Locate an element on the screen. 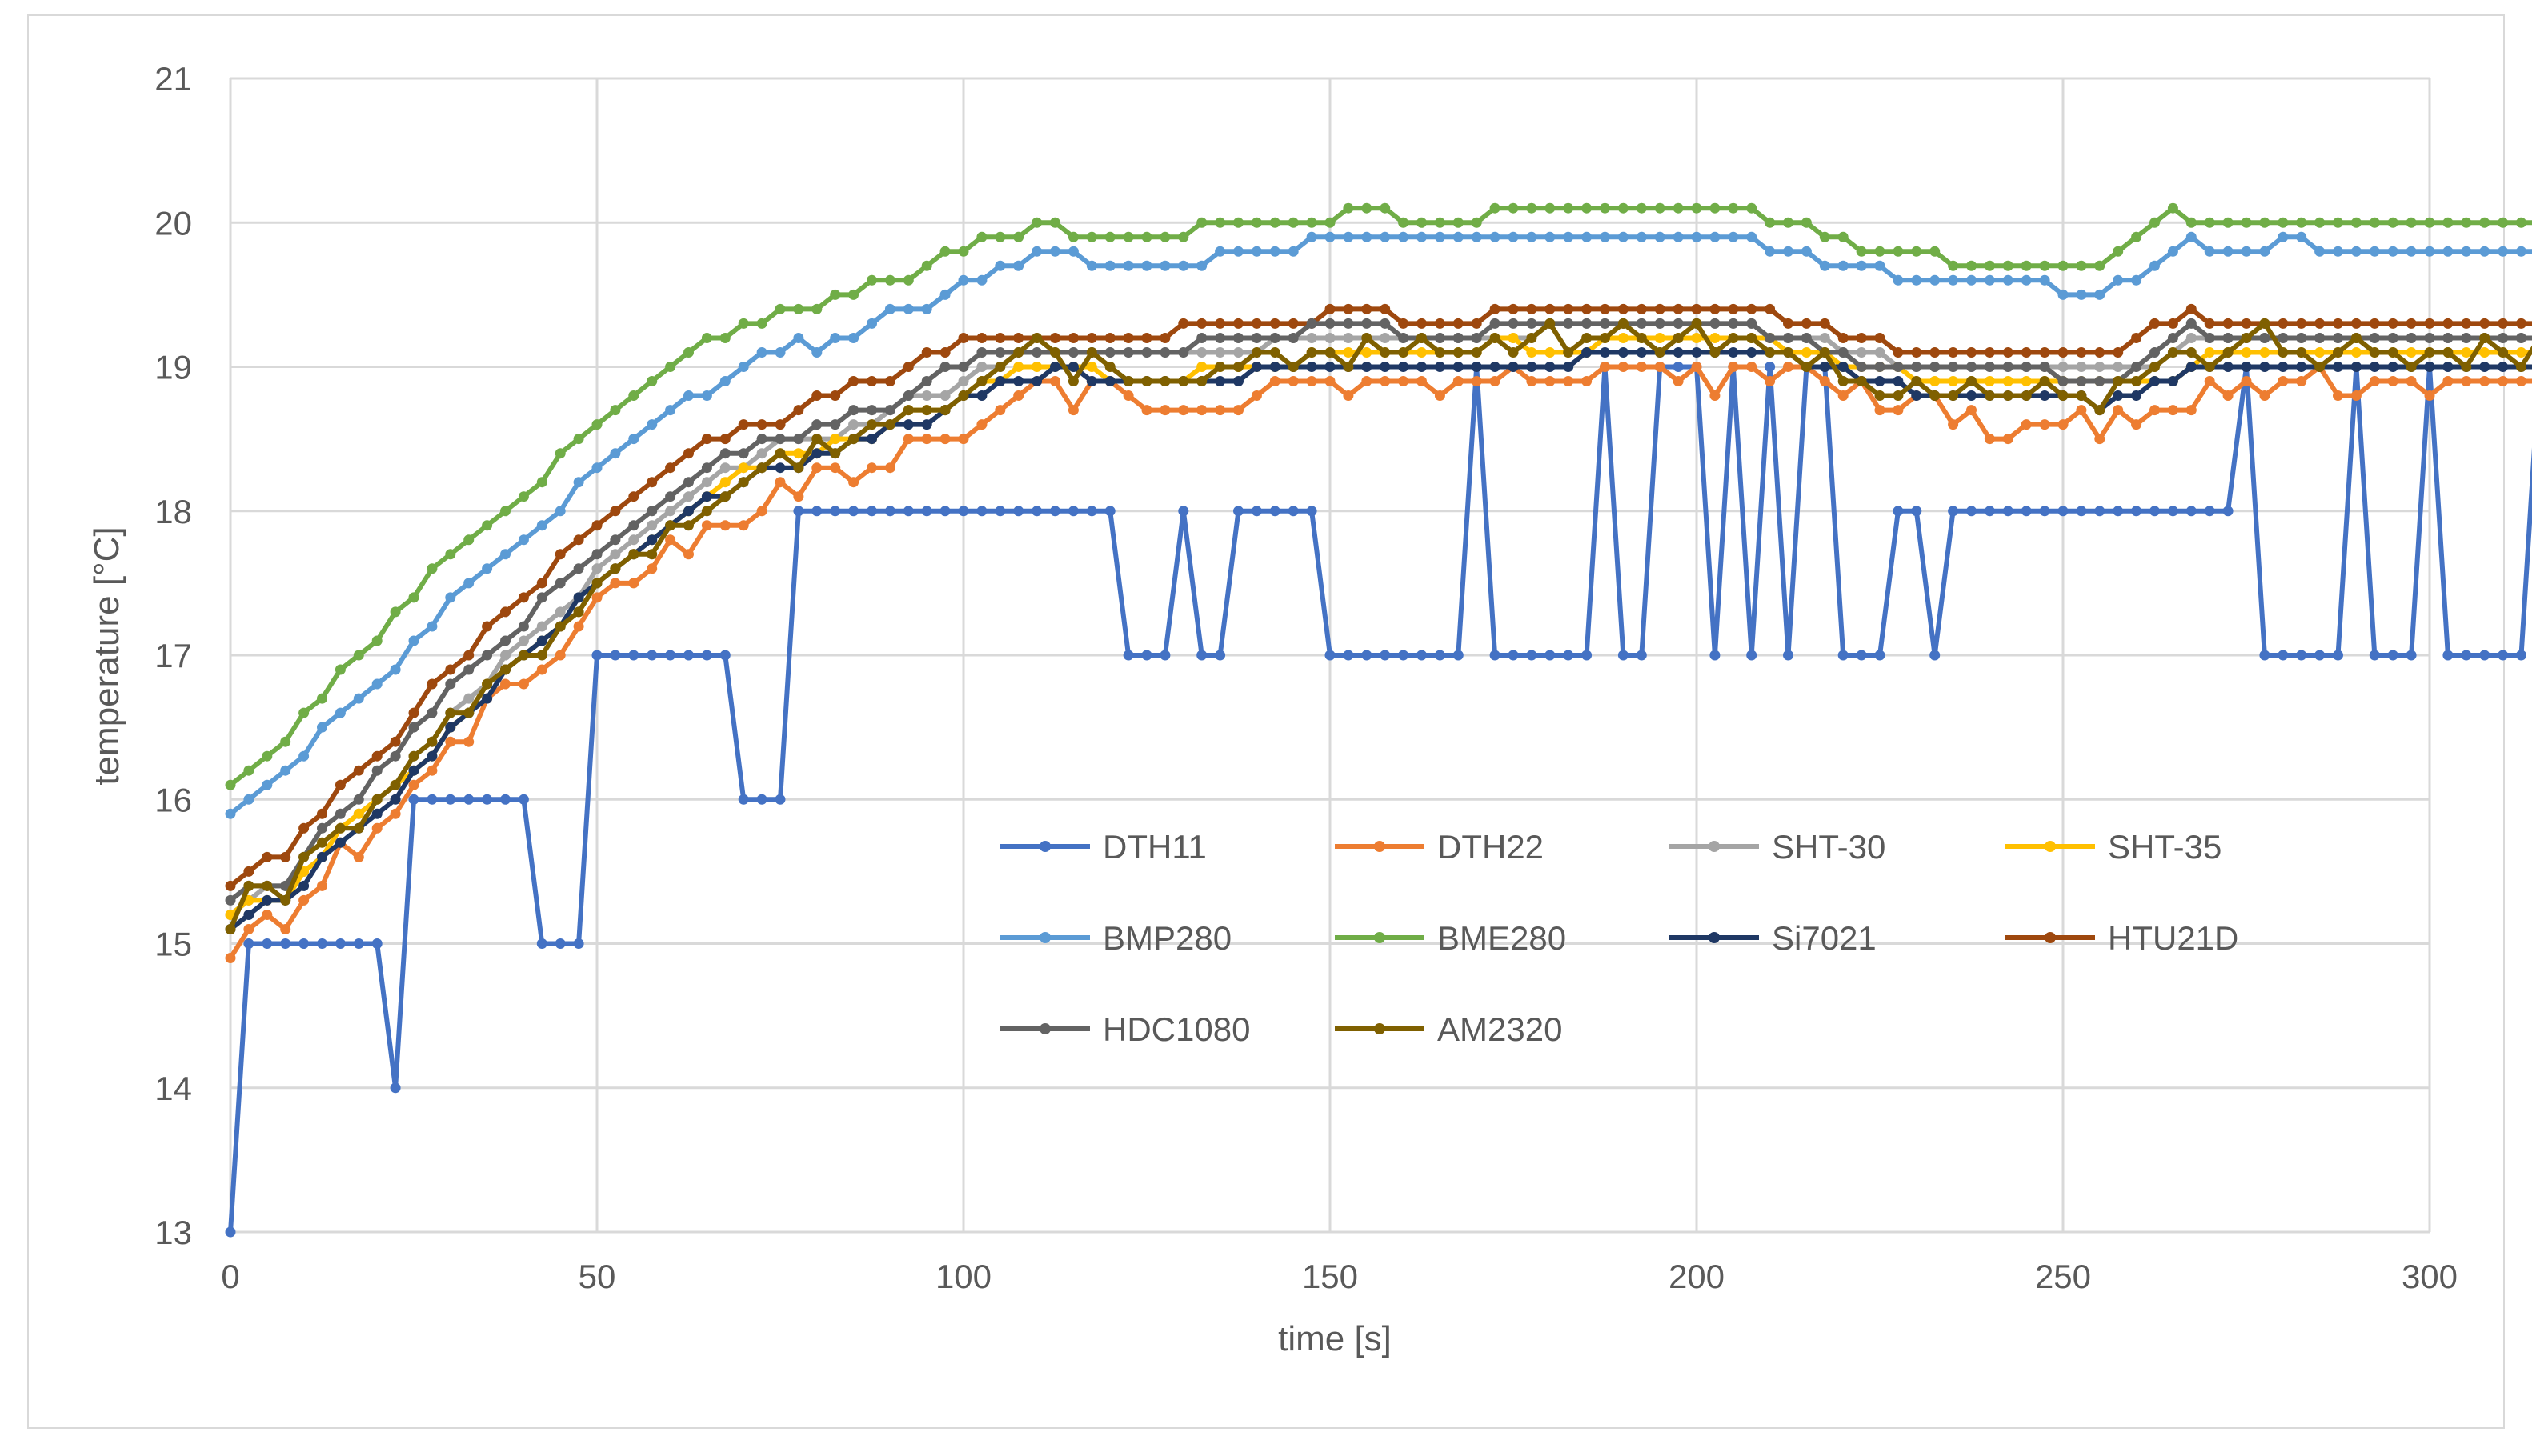 The width and height of the screenshot is (2532, 1456). legend-marker is located at coordinates (1045, 1028).